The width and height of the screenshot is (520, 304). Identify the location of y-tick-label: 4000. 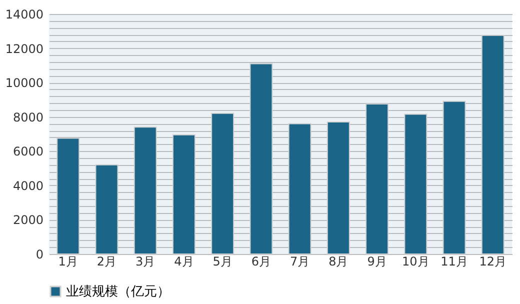
(28, 185).